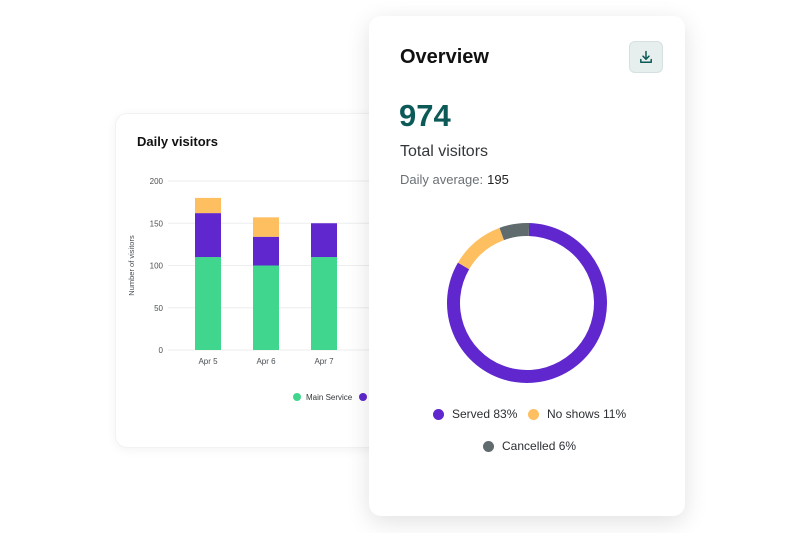 The height and width of the screenshot is (533, 800). I want to click on donut-slice-no-shows, so click(480, 248).